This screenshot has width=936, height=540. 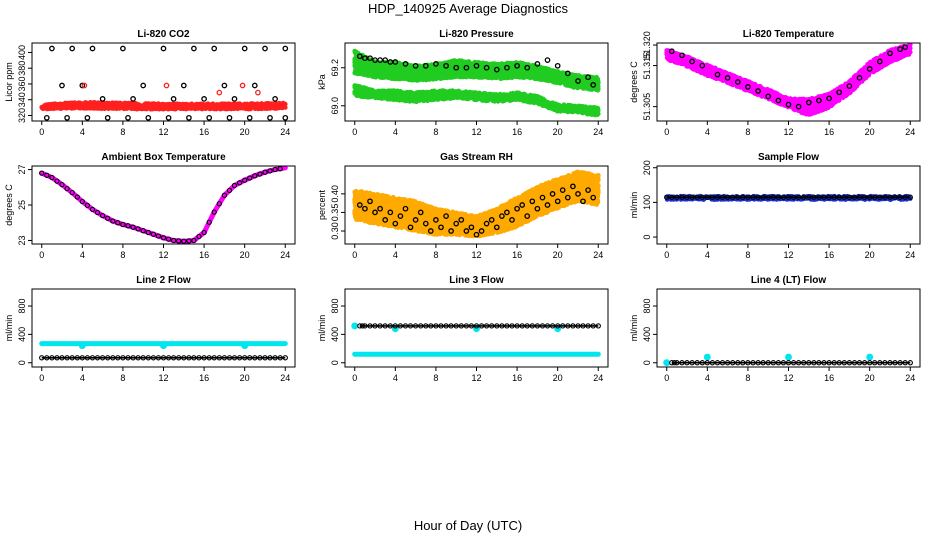 What do you see at coordinates (22, 99) in the screenshot?
I see `y-tick-label: 340` at bounding box center [22, 99].